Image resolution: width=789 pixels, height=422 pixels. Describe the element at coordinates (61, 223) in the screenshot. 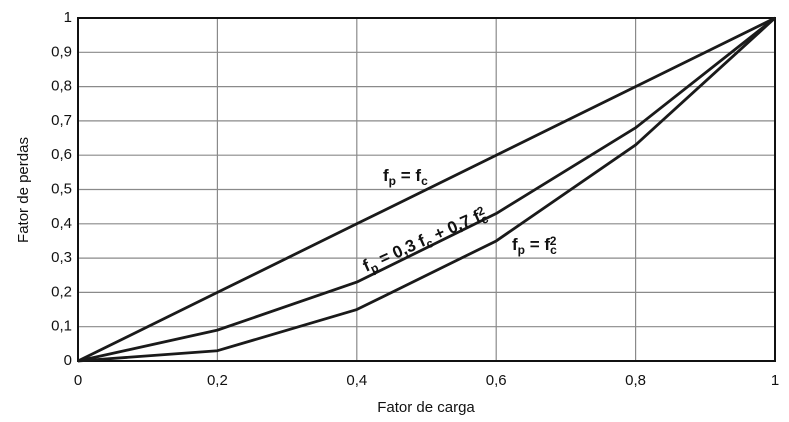

I see `y-tick-label: 0,4` at that location.